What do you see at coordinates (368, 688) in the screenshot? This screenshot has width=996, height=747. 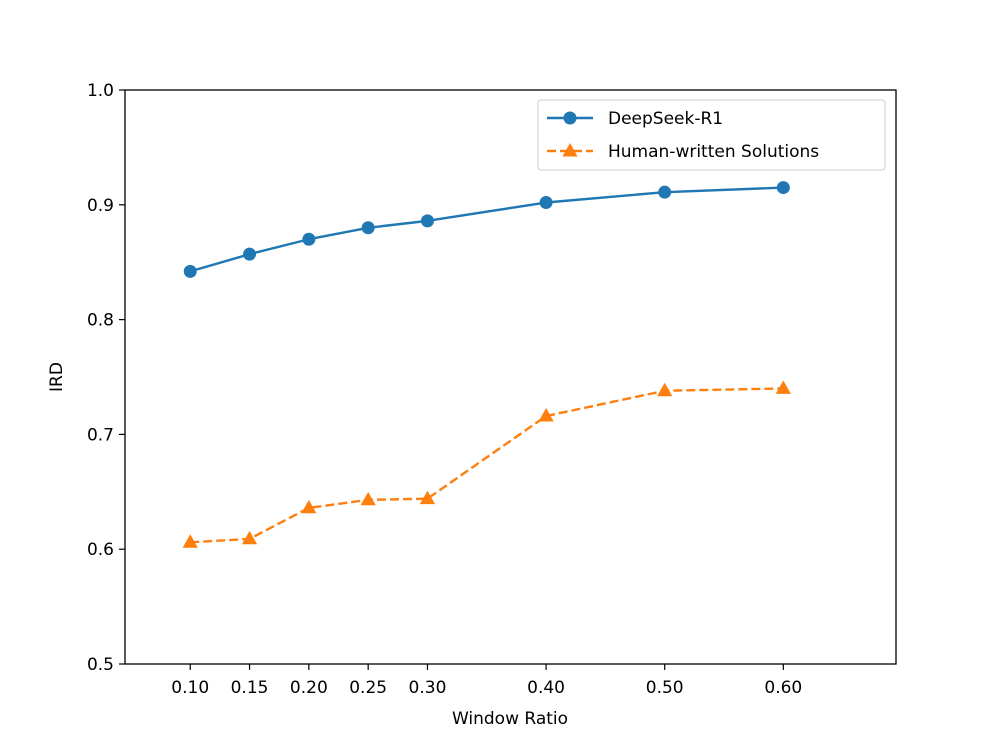 I see `x-tick-label: 0.25` at bounding box center [368, 688].